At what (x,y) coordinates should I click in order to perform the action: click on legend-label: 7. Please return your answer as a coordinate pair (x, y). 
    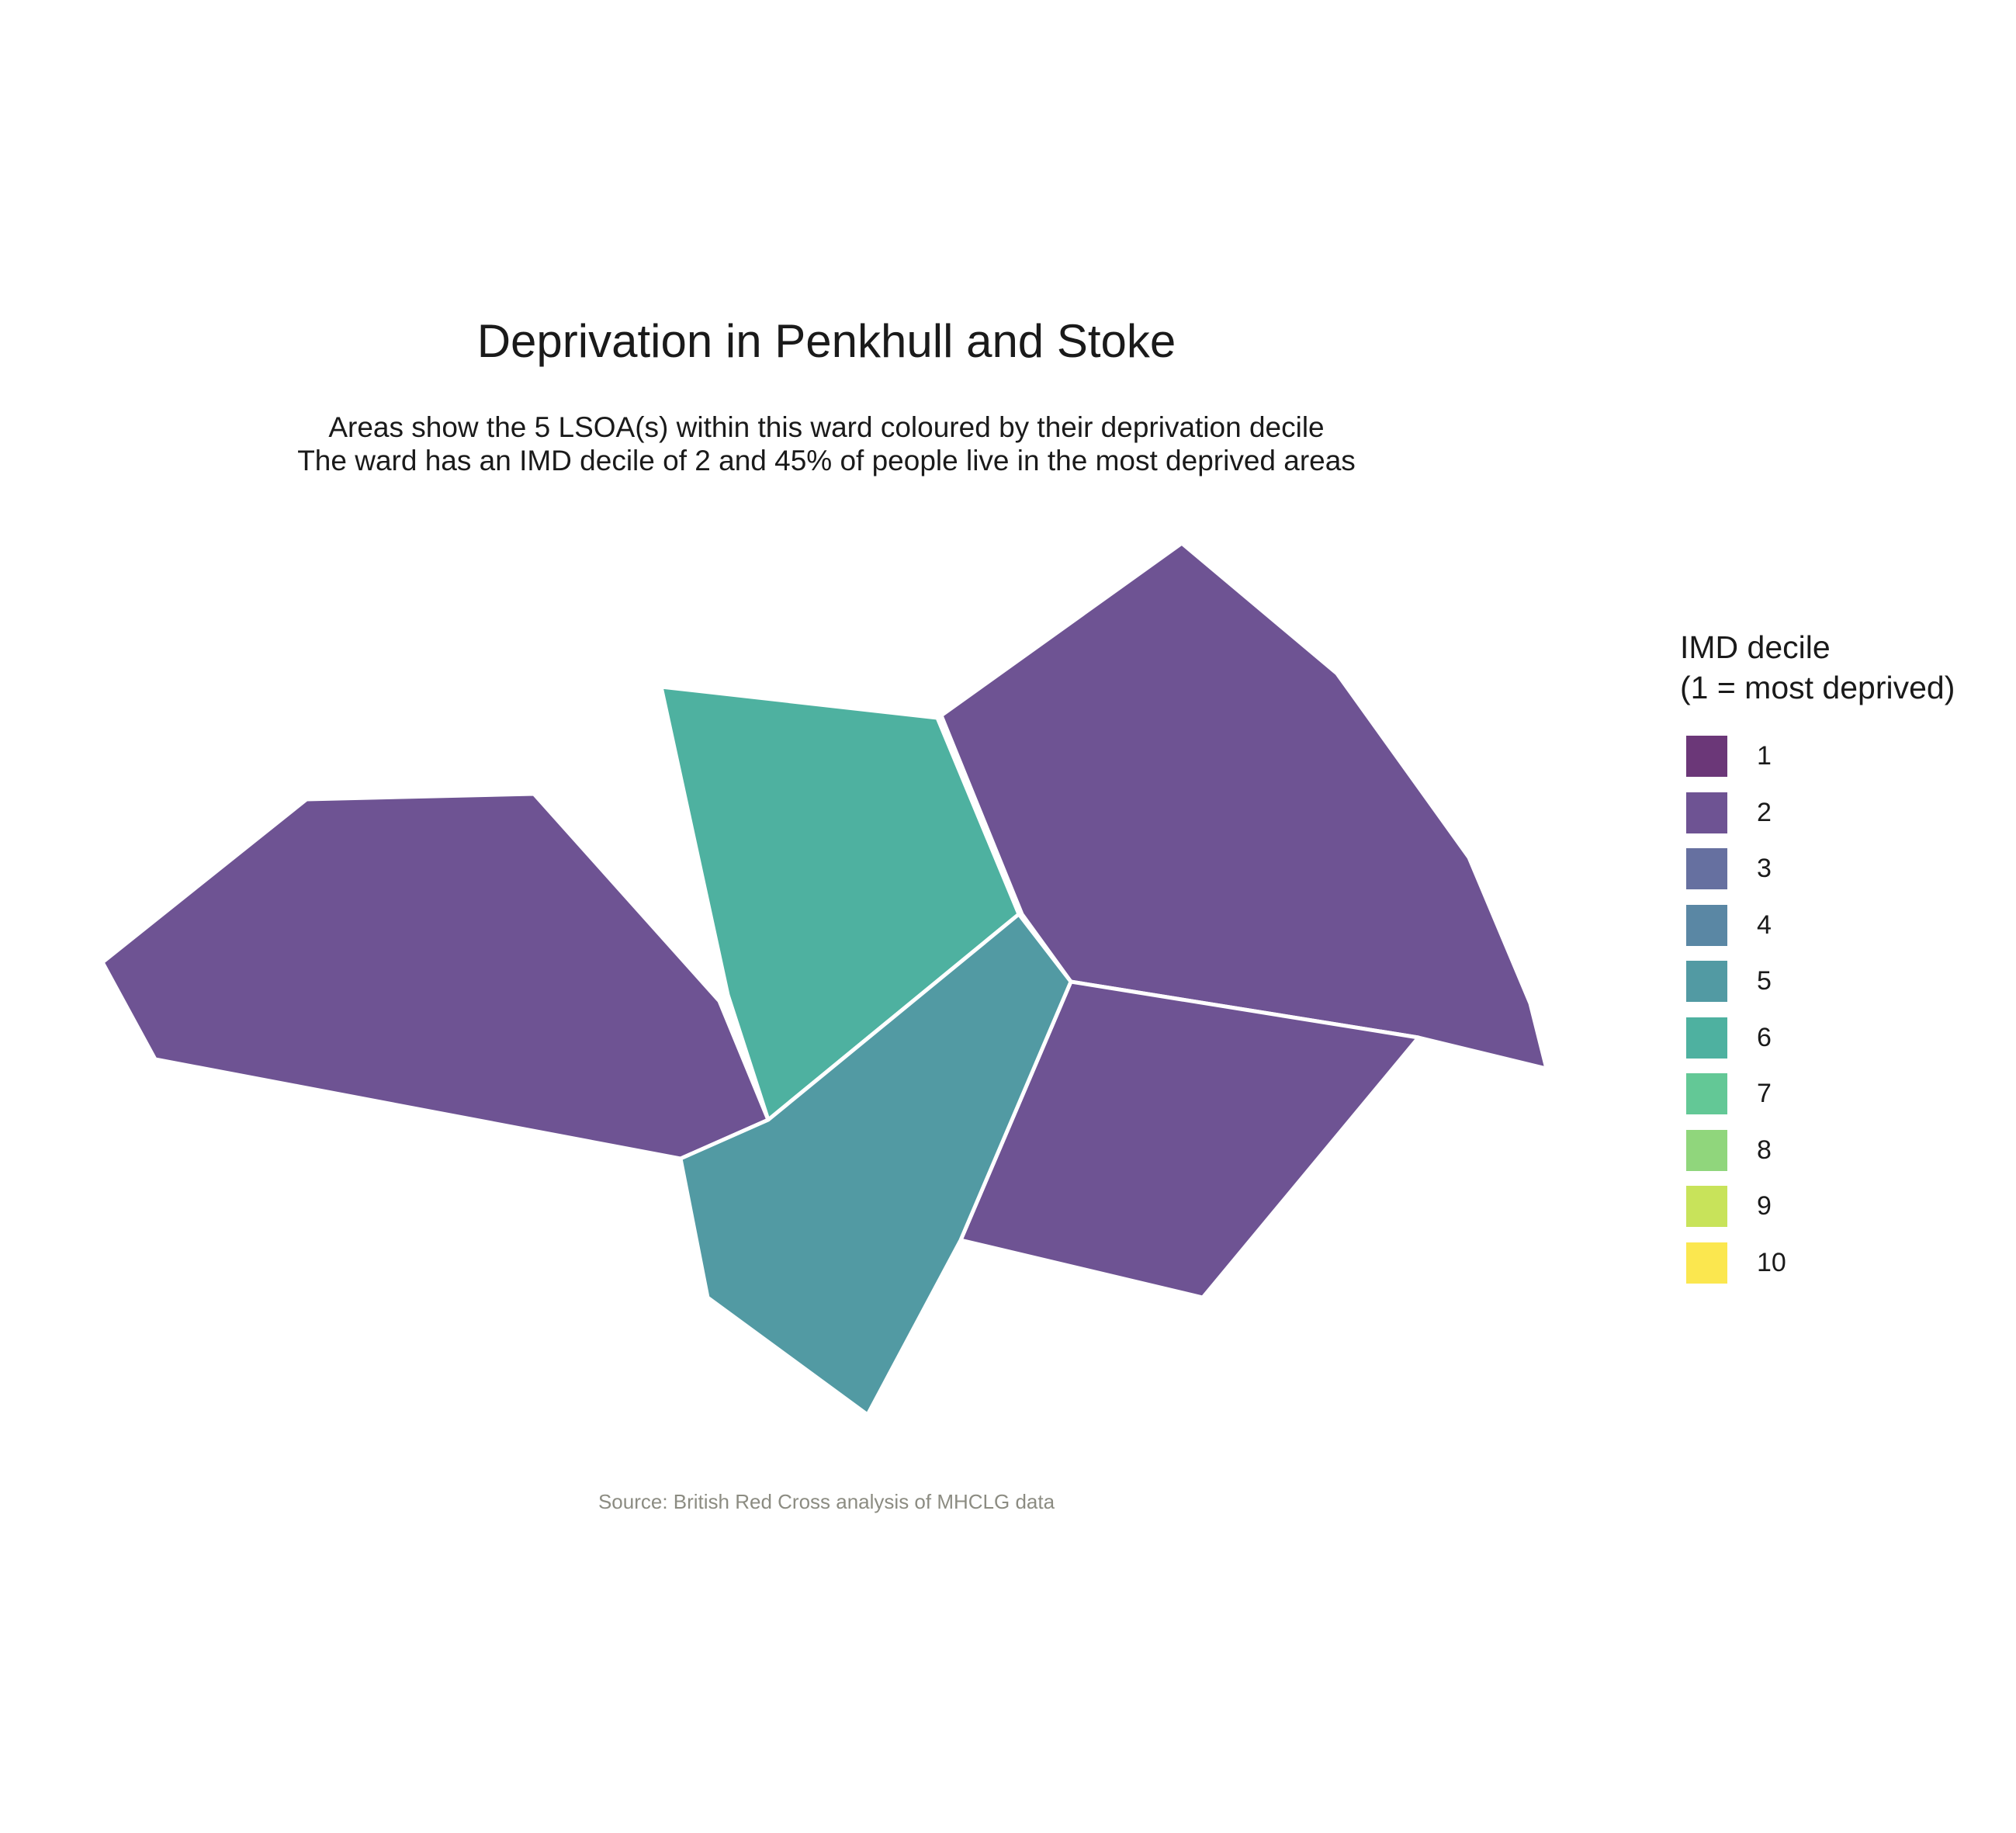
    Looking at the image, I should click on (1765, 1093).